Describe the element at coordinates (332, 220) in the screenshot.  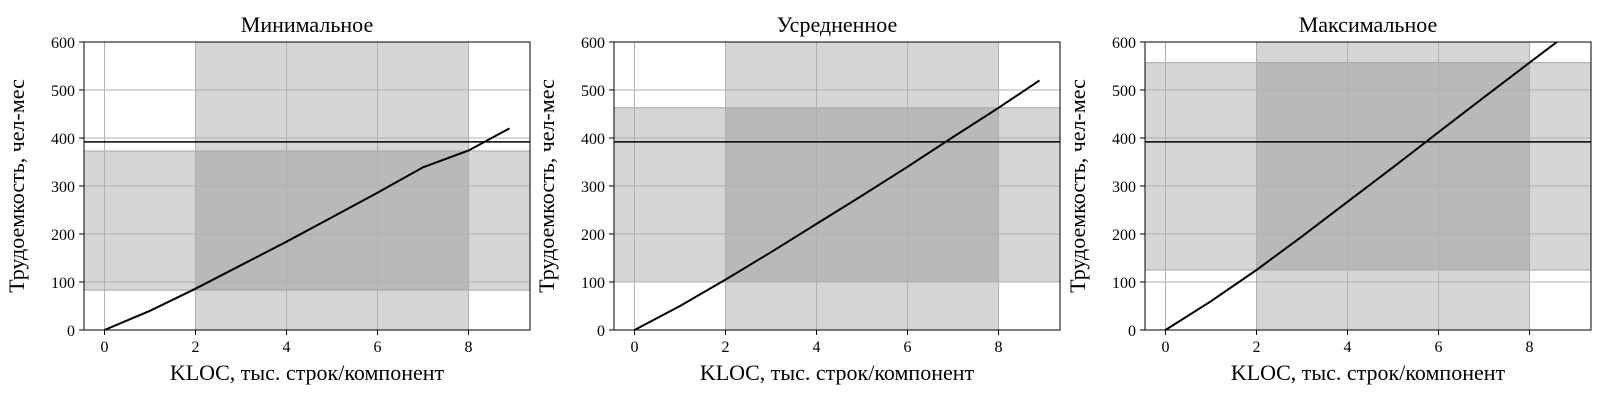
I see `band-overlap` at that location.